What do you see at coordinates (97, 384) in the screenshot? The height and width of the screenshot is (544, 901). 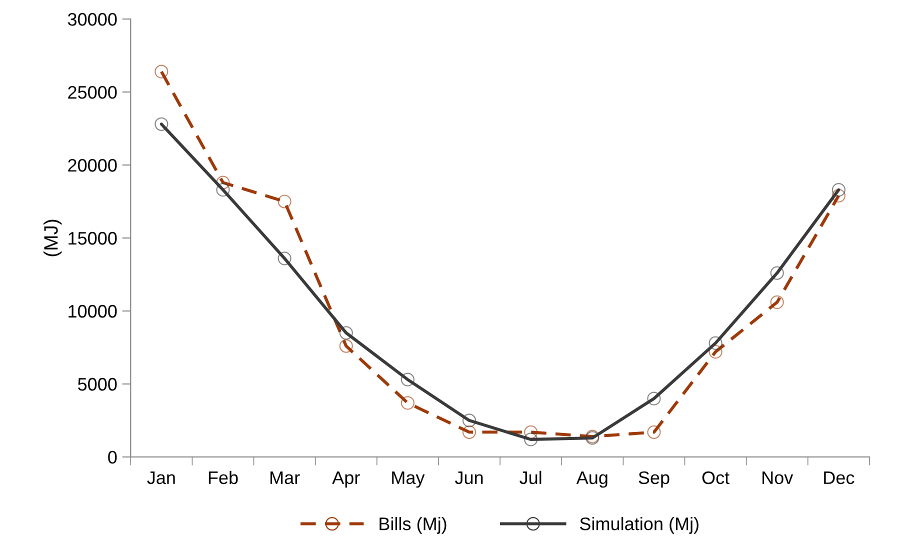 I see `y-tick-label: 5000` at bounding box center [97, 384].